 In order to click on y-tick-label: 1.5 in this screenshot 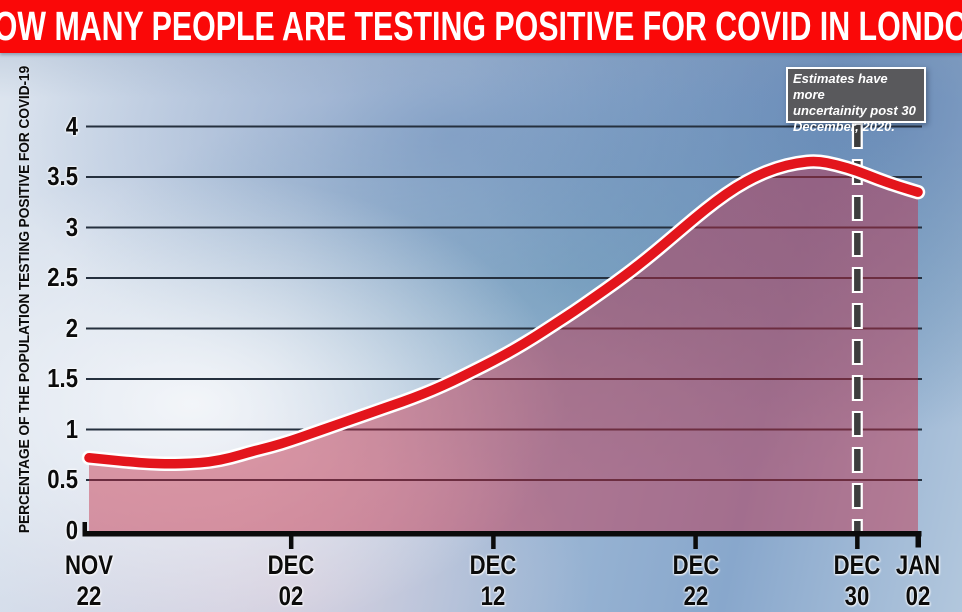, I will do `click(62, 378)`.